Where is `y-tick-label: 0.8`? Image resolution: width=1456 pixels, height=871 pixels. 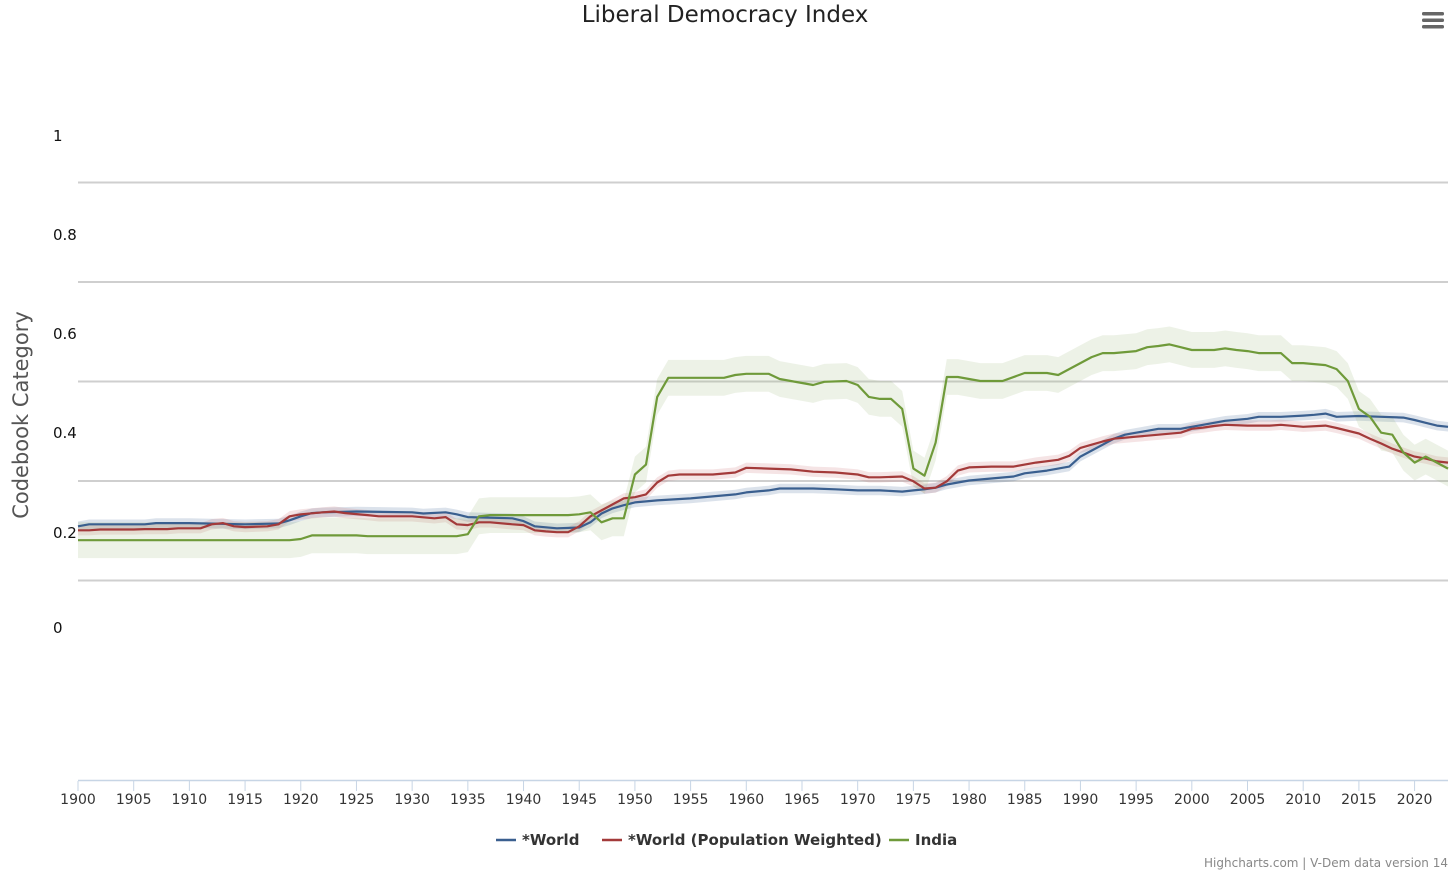
y-tick-label: 0.8 is located at coordinates (65, 235).